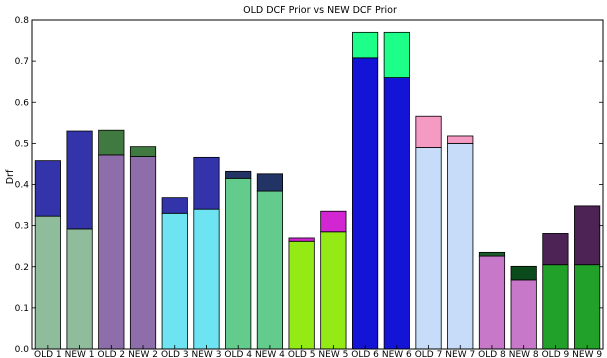 This screenshot has height=358, width=607. Describe the element at coordinates (22, 350) in the screenshot. I see `y-tick-label: 0.0` at that location.